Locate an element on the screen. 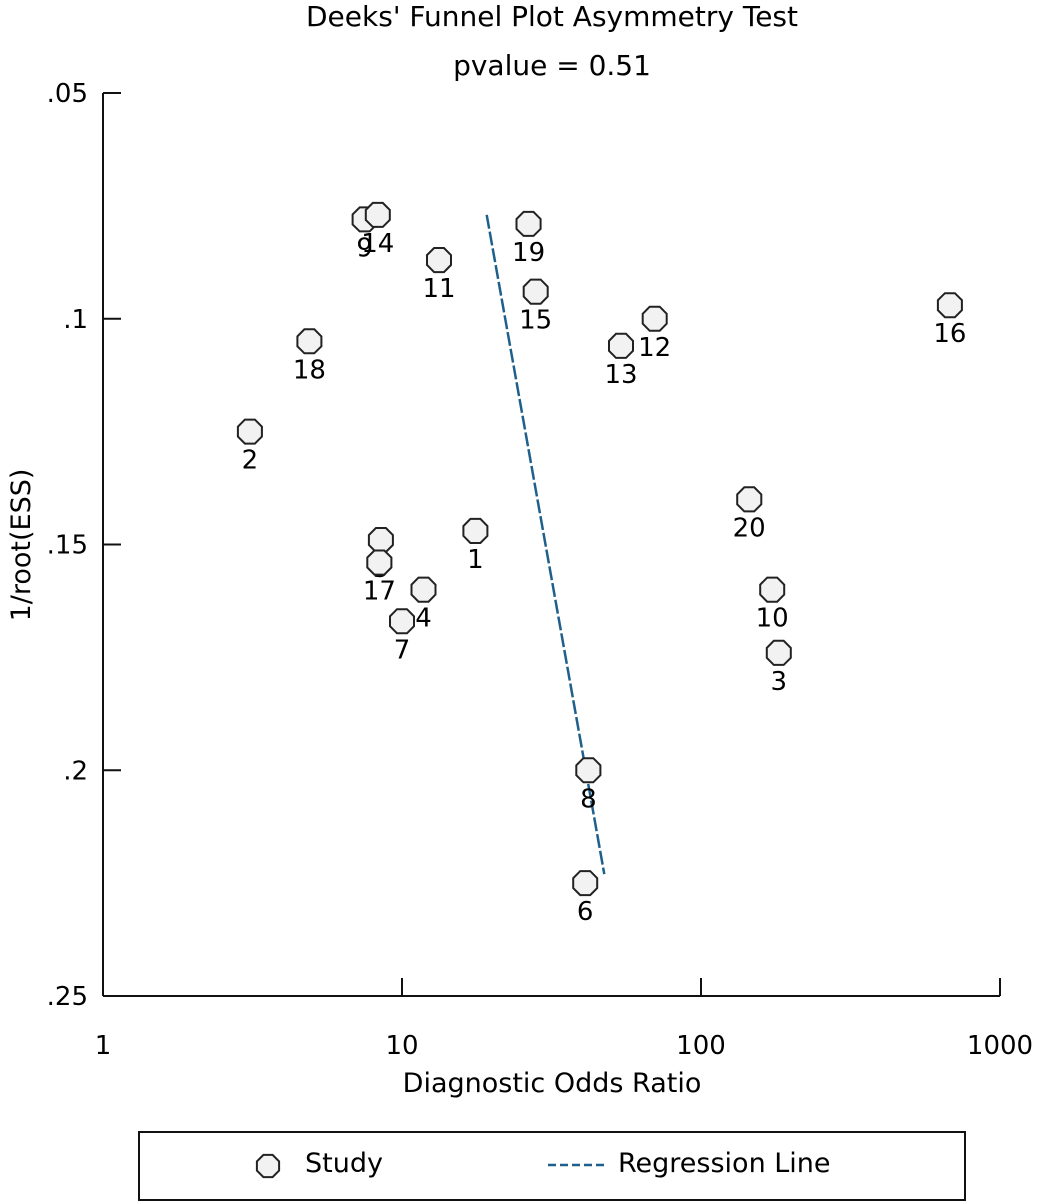  x-tick-label: 10 is located at coordinates (401, 1046).